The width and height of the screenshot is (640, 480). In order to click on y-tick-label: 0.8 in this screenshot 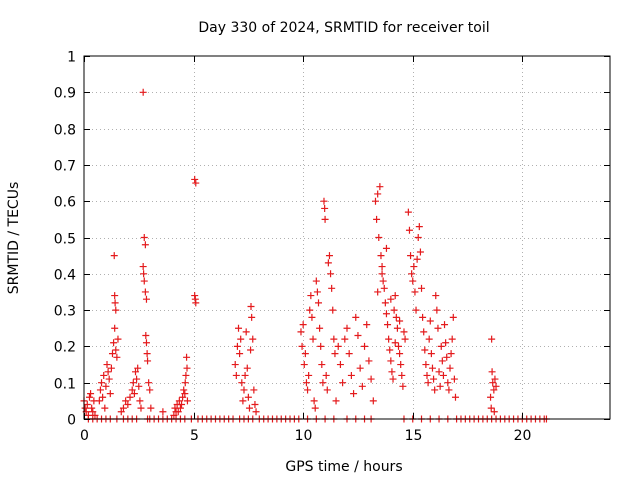, I will do `click(65, 131)`.